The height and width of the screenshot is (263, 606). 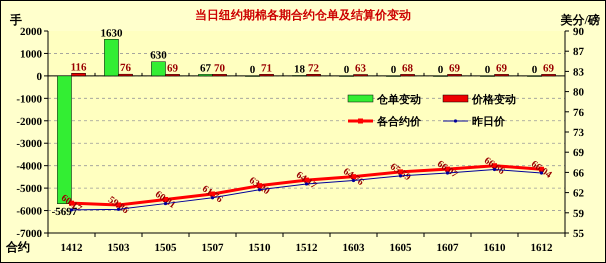 I want to click on y2-tick-label: 73, so click(x=578, y=133).